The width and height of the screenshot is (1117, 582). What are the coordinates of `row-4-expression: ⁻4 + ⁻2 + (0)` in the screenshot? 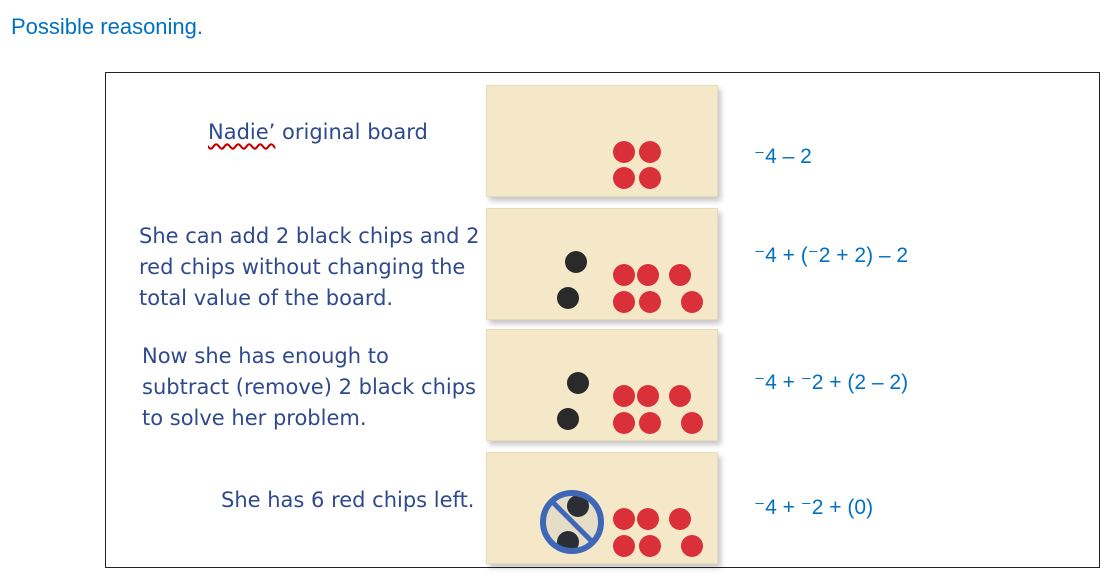 It's located at (814, 507).